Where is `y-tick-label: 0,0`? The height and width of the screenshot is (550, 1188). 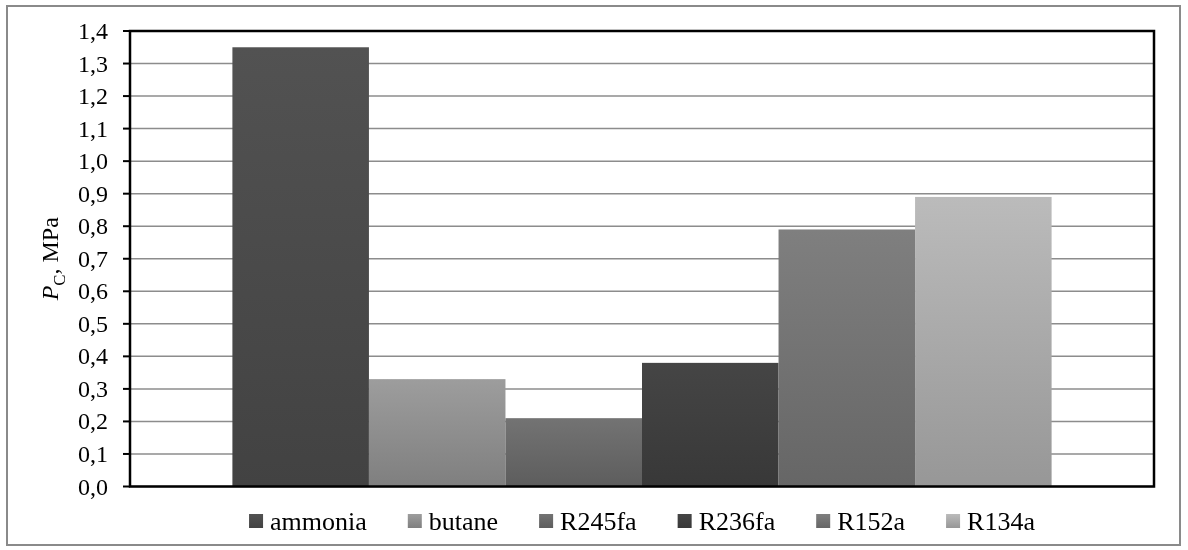 y-tick-label: 0,0 is located at coordinates (93, 486).